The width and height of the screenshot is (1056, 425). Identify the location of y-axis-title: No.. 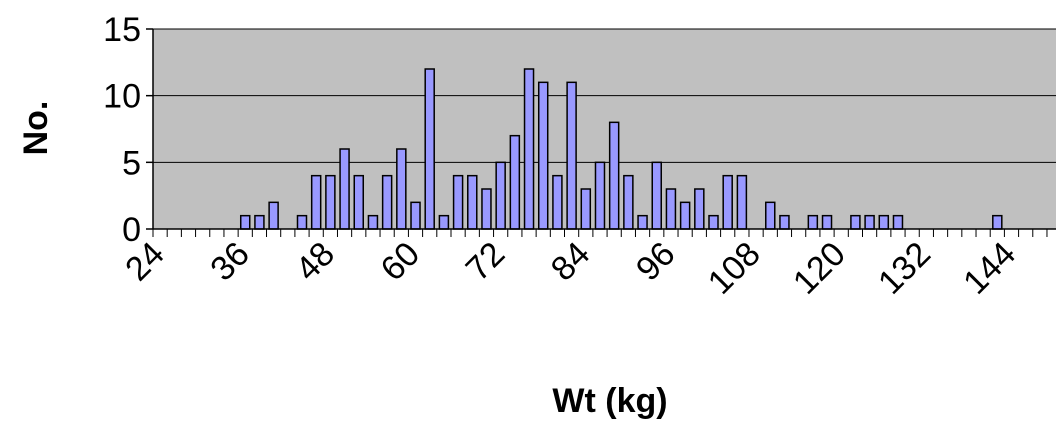
(36, 128).